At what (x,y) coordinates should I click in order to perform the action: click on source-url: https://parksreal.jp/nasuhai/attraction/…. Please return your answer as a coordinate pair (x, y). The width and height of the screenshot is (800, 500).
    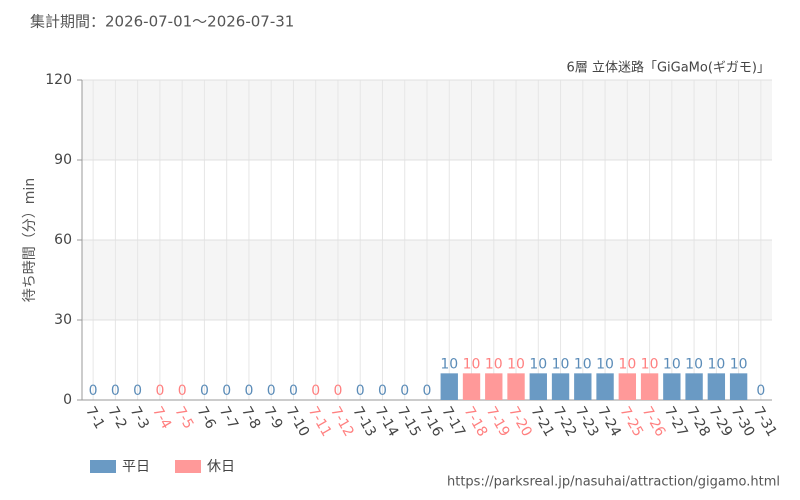
    Looking at the image, I should click on (613, 482).